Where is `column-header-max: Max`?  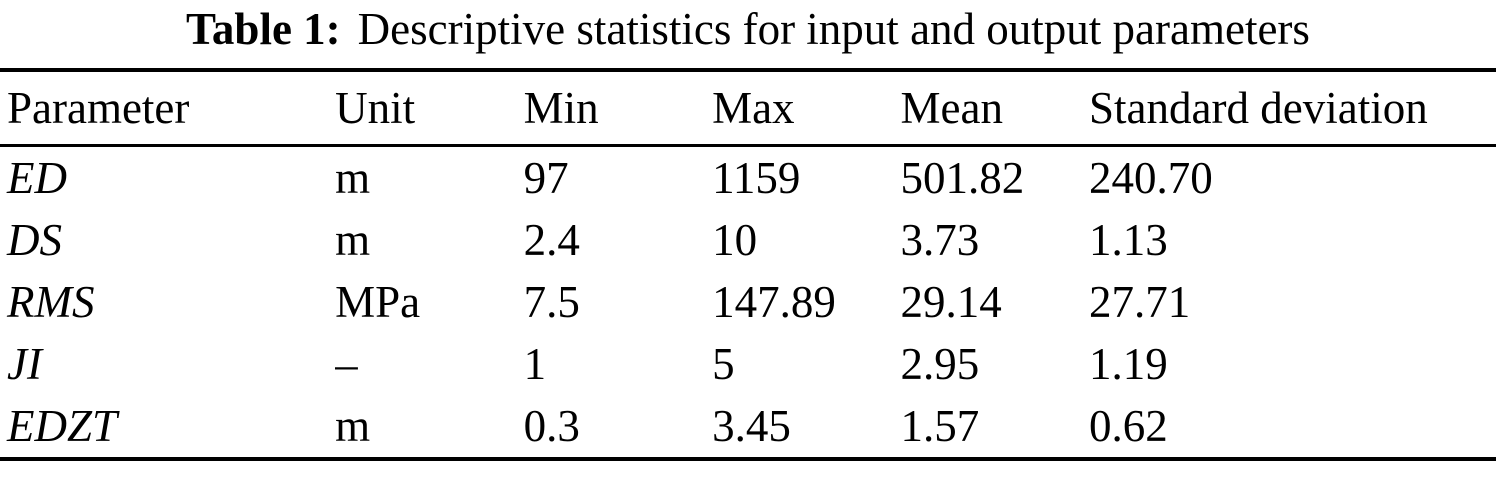 column-header-max: Max is located at coordinates (806, 107).